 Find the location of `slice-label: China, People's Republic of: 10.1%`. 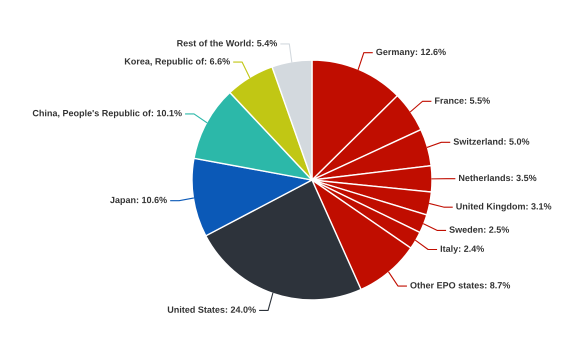

slice-label: China, People's Republic of: 10.1% is located at coordinates (107, 114).